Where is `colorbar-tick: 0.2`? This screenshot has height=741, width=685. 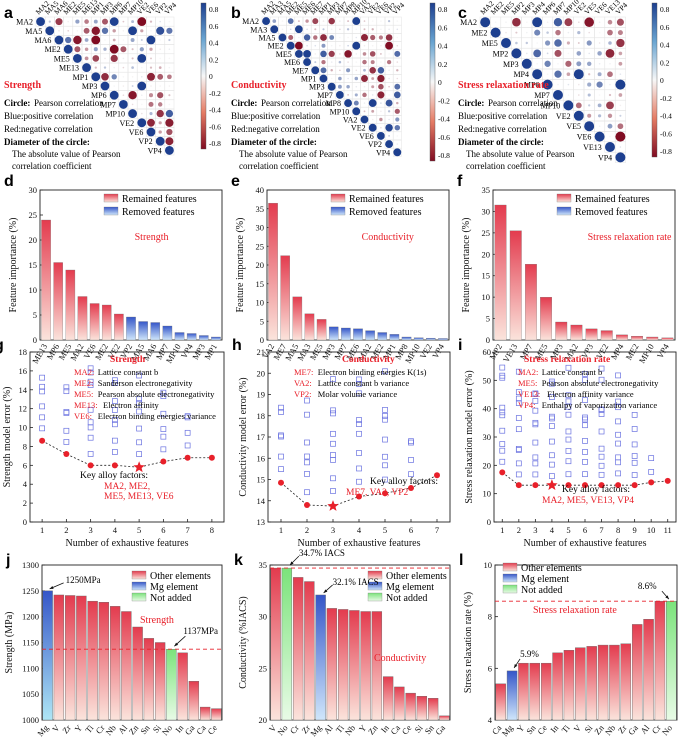
colorbar-tick: 0.2 is located at coordinates (214, 59).